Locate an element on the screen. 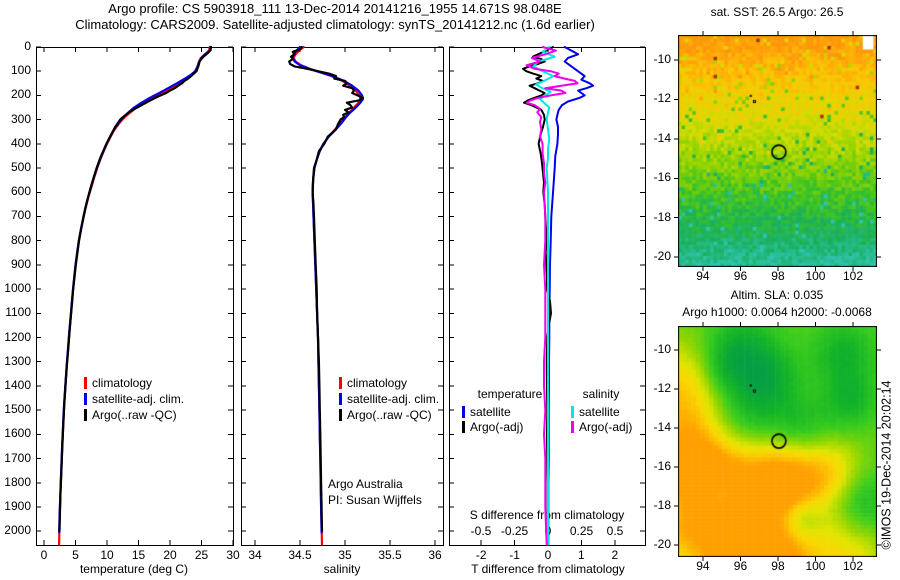 The width and height of the screenshot is (900, 580). tick-label: 25 is located at coordinates (201, 555).